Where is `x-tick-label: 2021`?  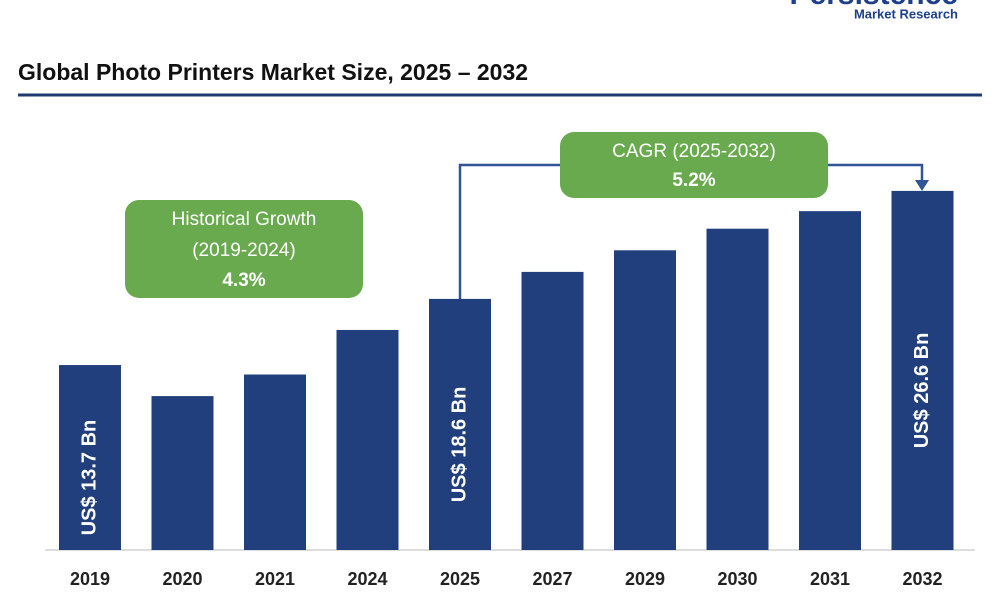 x-tick-label: 2021 is located at coordinates (275, 579).